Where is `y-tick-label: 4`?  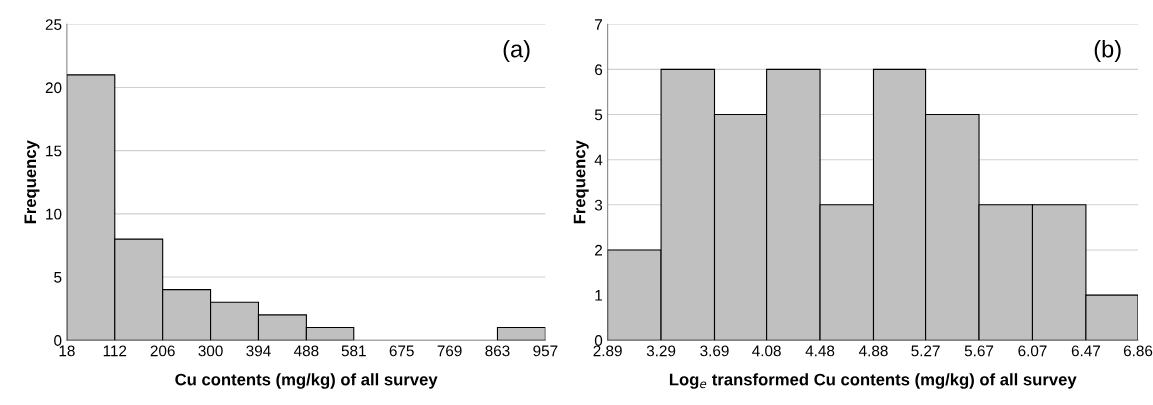
y-tick-label: 4 is located at coordinates (598, 160).